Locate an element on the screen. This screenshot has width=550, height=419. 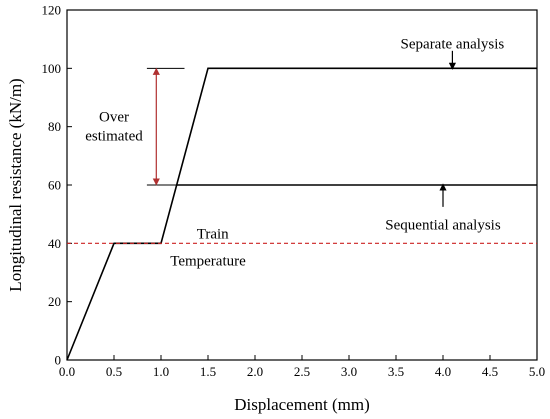
x-tick-label: 1.5 is located at coordinates (208, 371).